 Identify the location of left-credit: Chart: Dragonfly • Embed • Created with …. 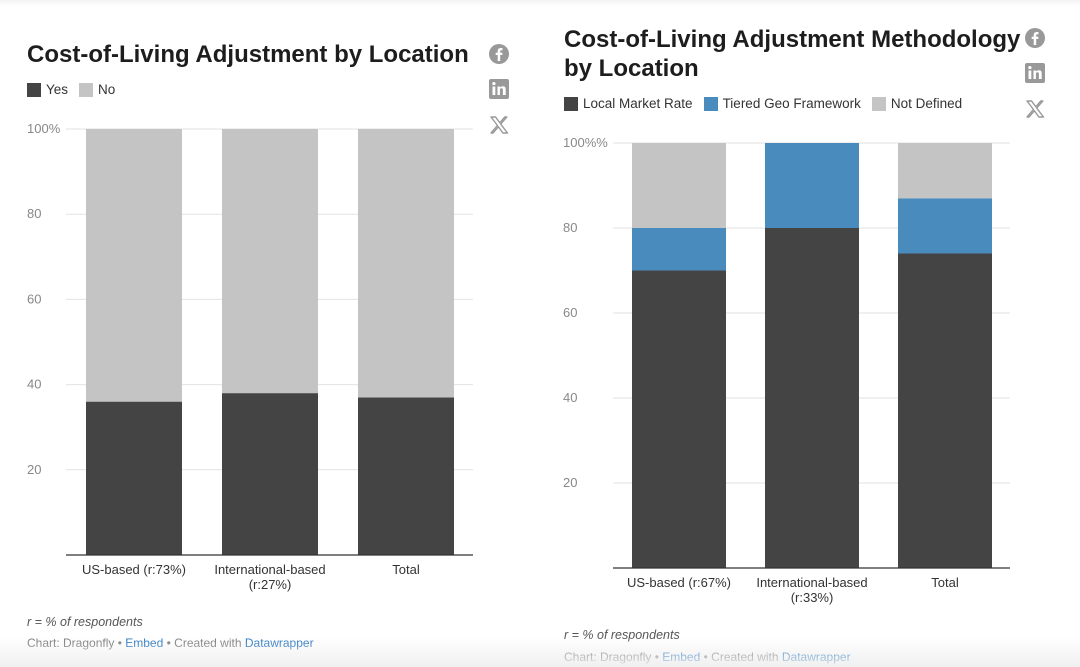
(170, 643).